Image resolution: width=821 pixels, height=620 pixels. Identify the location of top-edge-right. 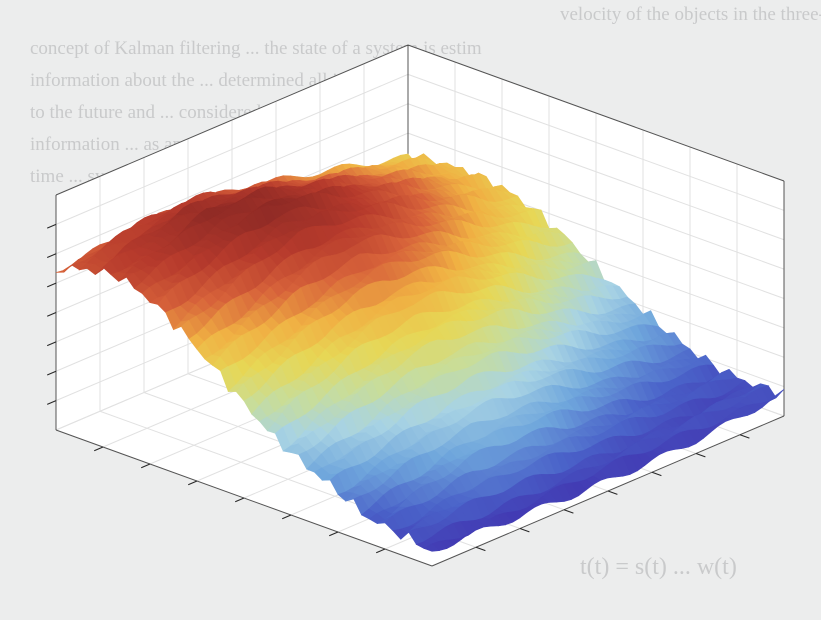
(596, 113).